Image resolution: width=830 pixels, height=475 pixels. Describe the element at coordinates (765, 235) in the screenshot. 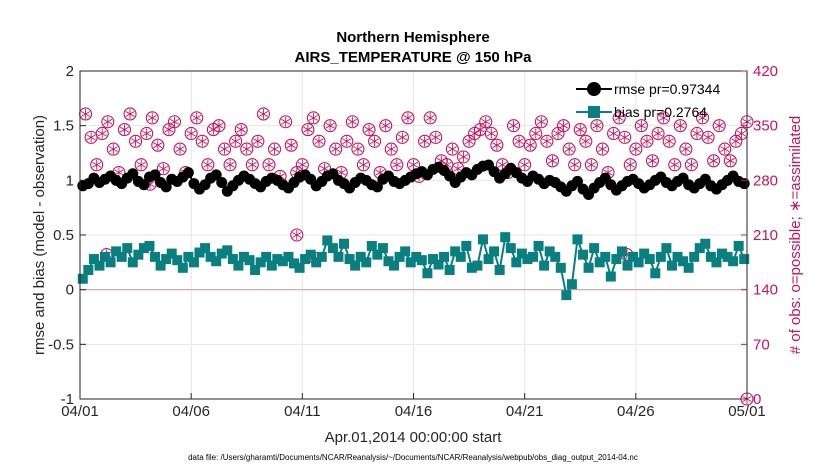

I see `y-tick-label-right: 210` at that location.